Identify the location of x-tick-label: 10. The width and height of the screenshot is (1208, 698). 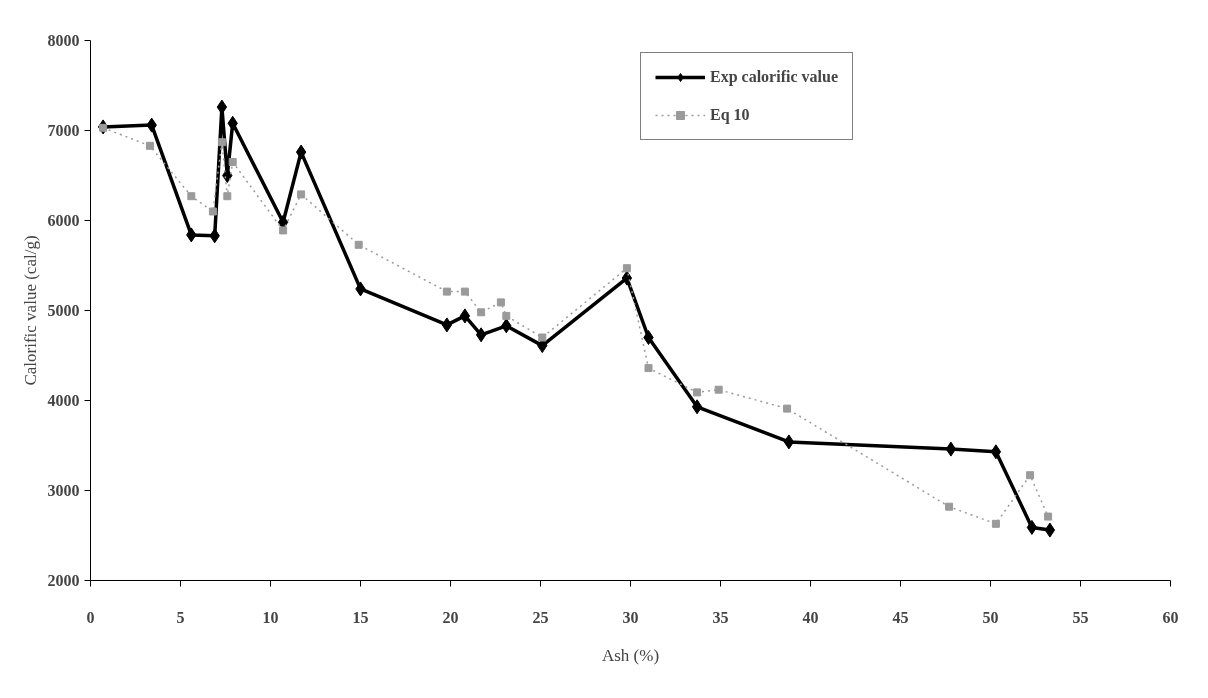
(270, 617).